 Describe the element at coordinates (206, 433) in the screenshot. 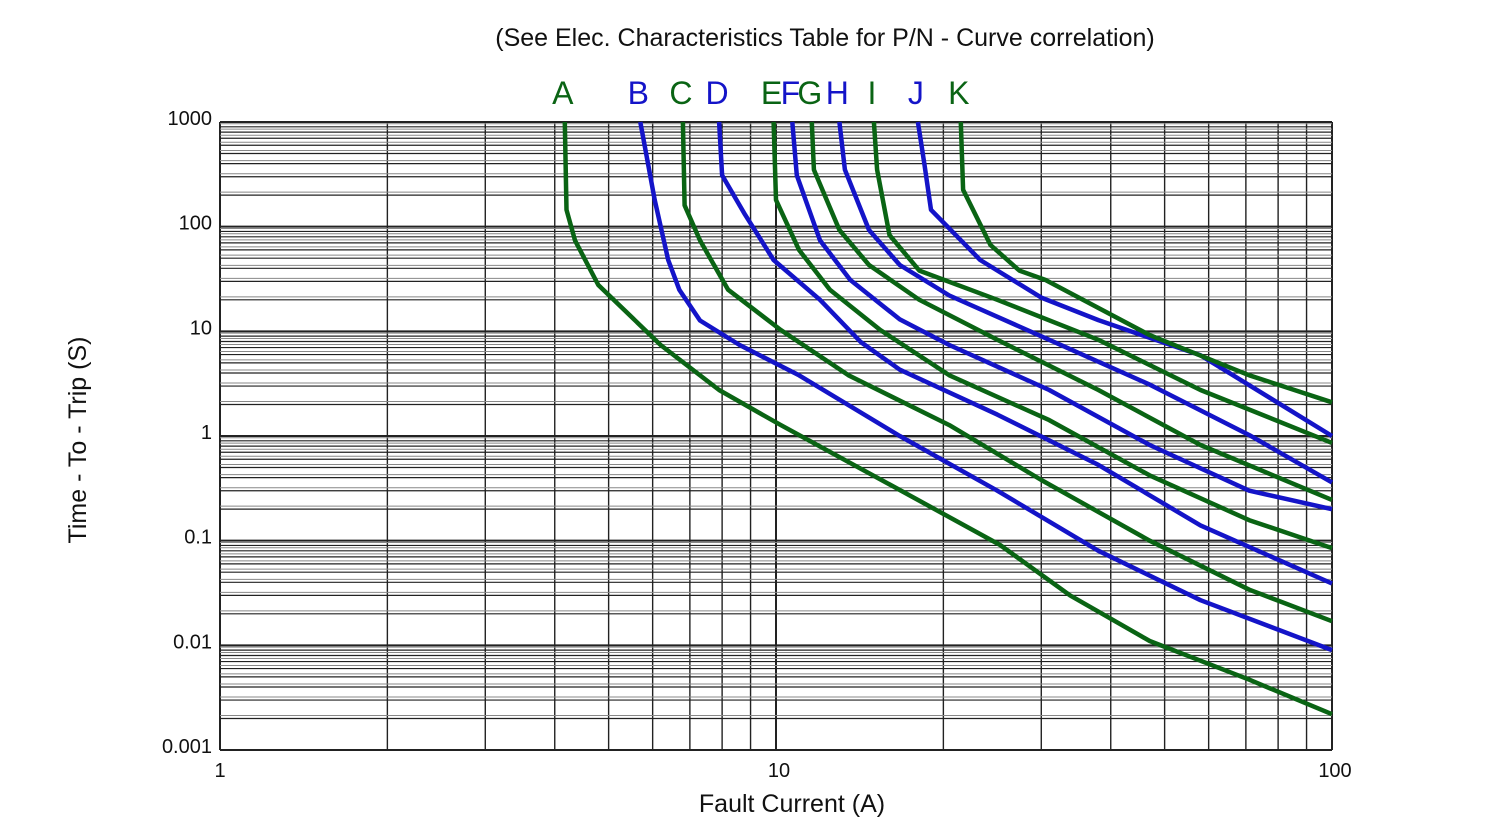

I see `y-tick-label: 1` at that location.